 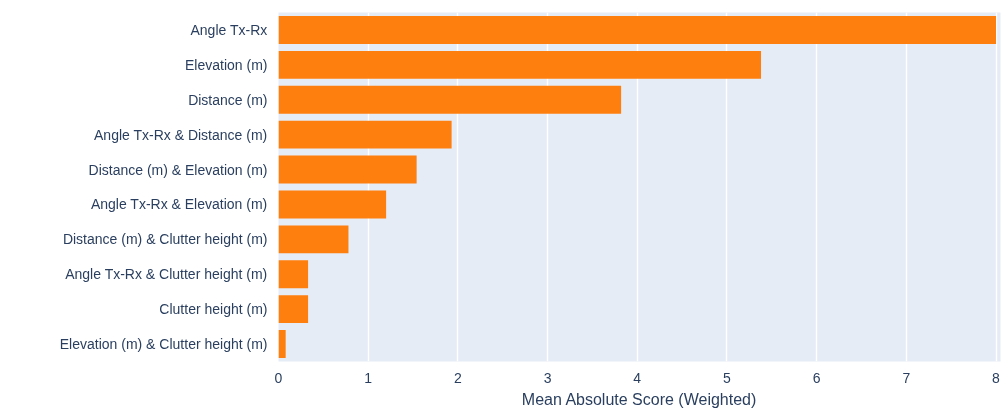 What do you see at coordinates (816, 377) in the screenshot?
I see `x-tick-label: 6` at bounding box center [816, 377].